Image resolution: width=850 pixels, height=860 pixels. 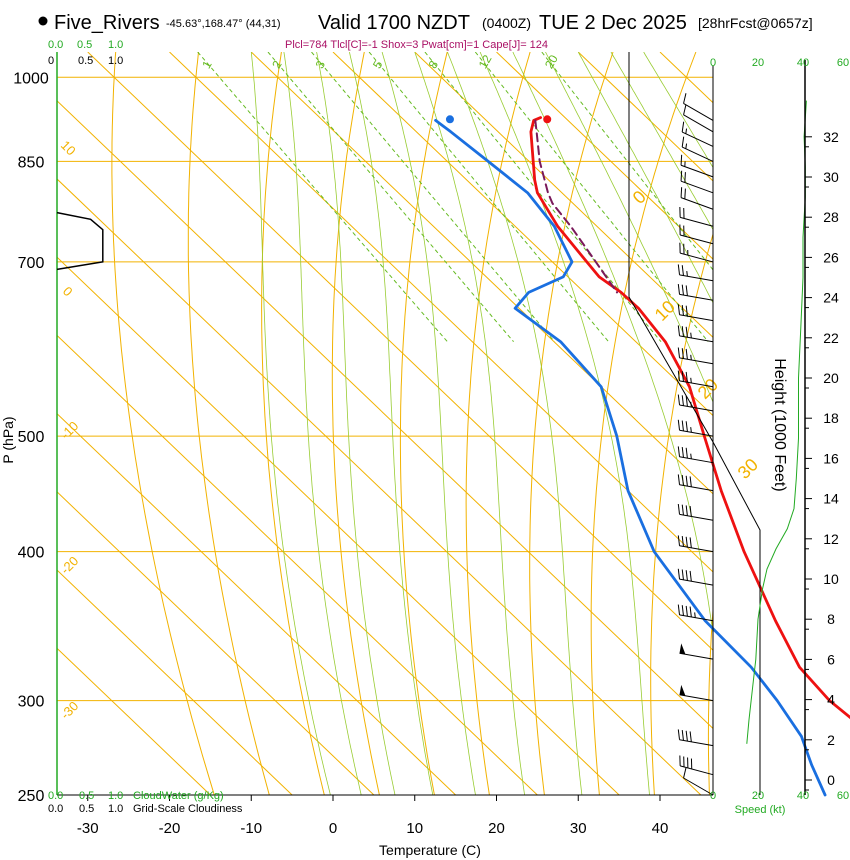 What do you see at coordinates (831, 257) in the screenshot?
I see `height-tick-label: 26` at bounding box center [831, 257].